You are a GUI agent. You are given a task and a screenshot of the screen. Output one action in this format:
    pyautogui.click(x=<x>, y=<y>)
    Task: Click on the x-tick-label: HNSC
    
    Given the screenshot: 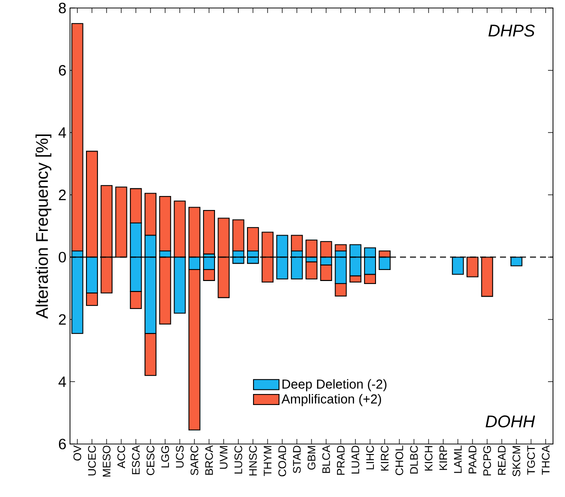 What is the action you would take?
    pyautogui.click(x=253, y=461)
    